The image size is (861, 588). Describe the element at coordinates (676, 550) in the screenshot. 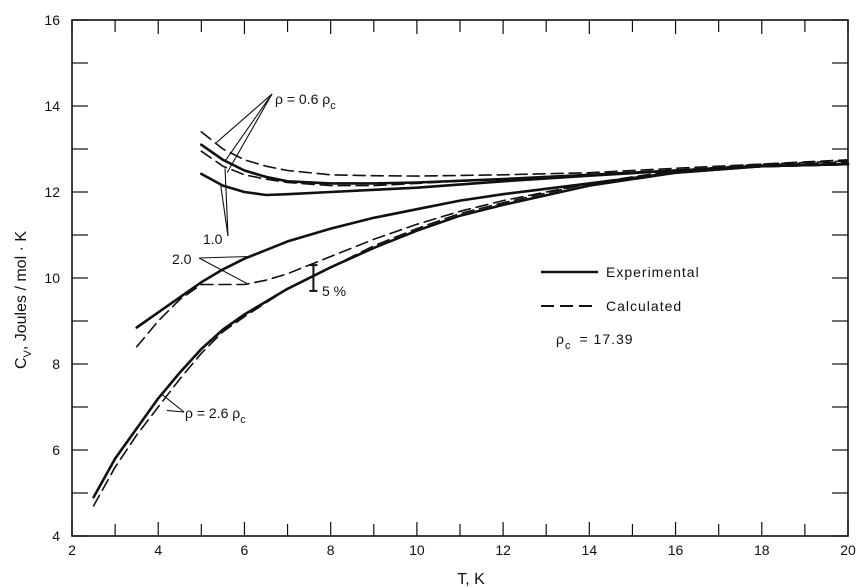

I see `x-tick-label: 16` at that location.